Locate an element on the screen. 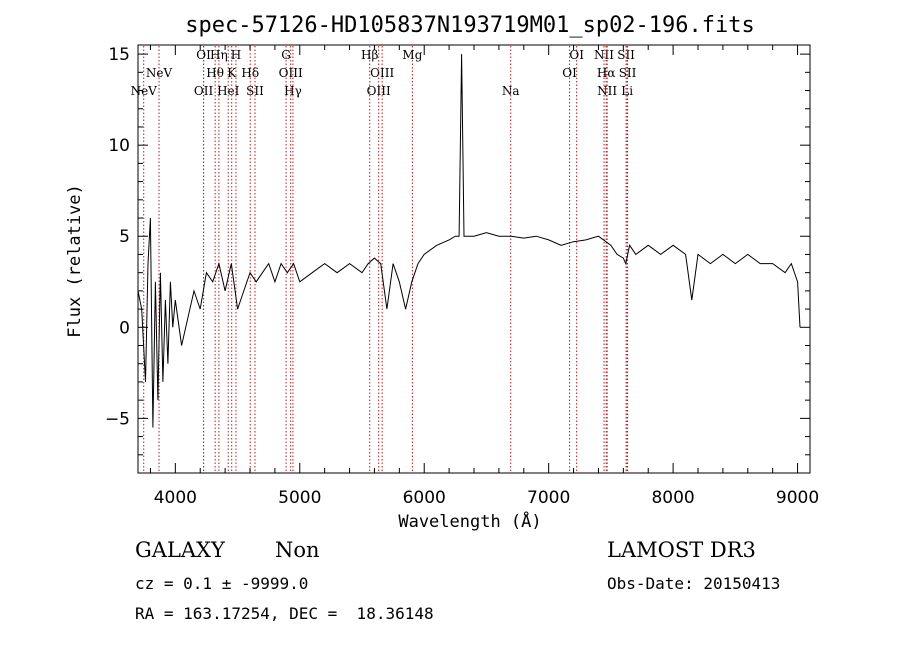 This screenshot has width=900, height=649. line-label-3: OI is located at coordinates (203, 55).